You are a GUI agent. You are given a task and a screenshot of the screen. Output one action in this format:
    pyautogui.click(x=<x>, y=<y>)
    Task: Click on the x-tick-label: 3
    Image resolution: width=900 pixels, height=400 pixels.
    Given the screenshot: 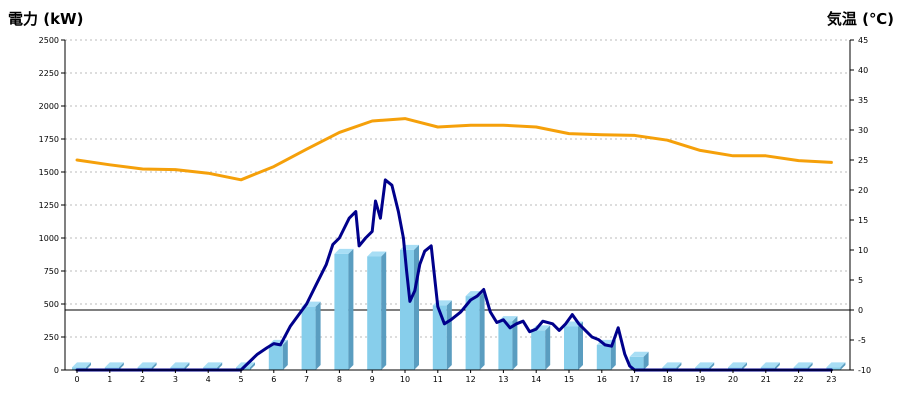 What is the action you would take?
    pyautogui.click(x=175, y=379)
    